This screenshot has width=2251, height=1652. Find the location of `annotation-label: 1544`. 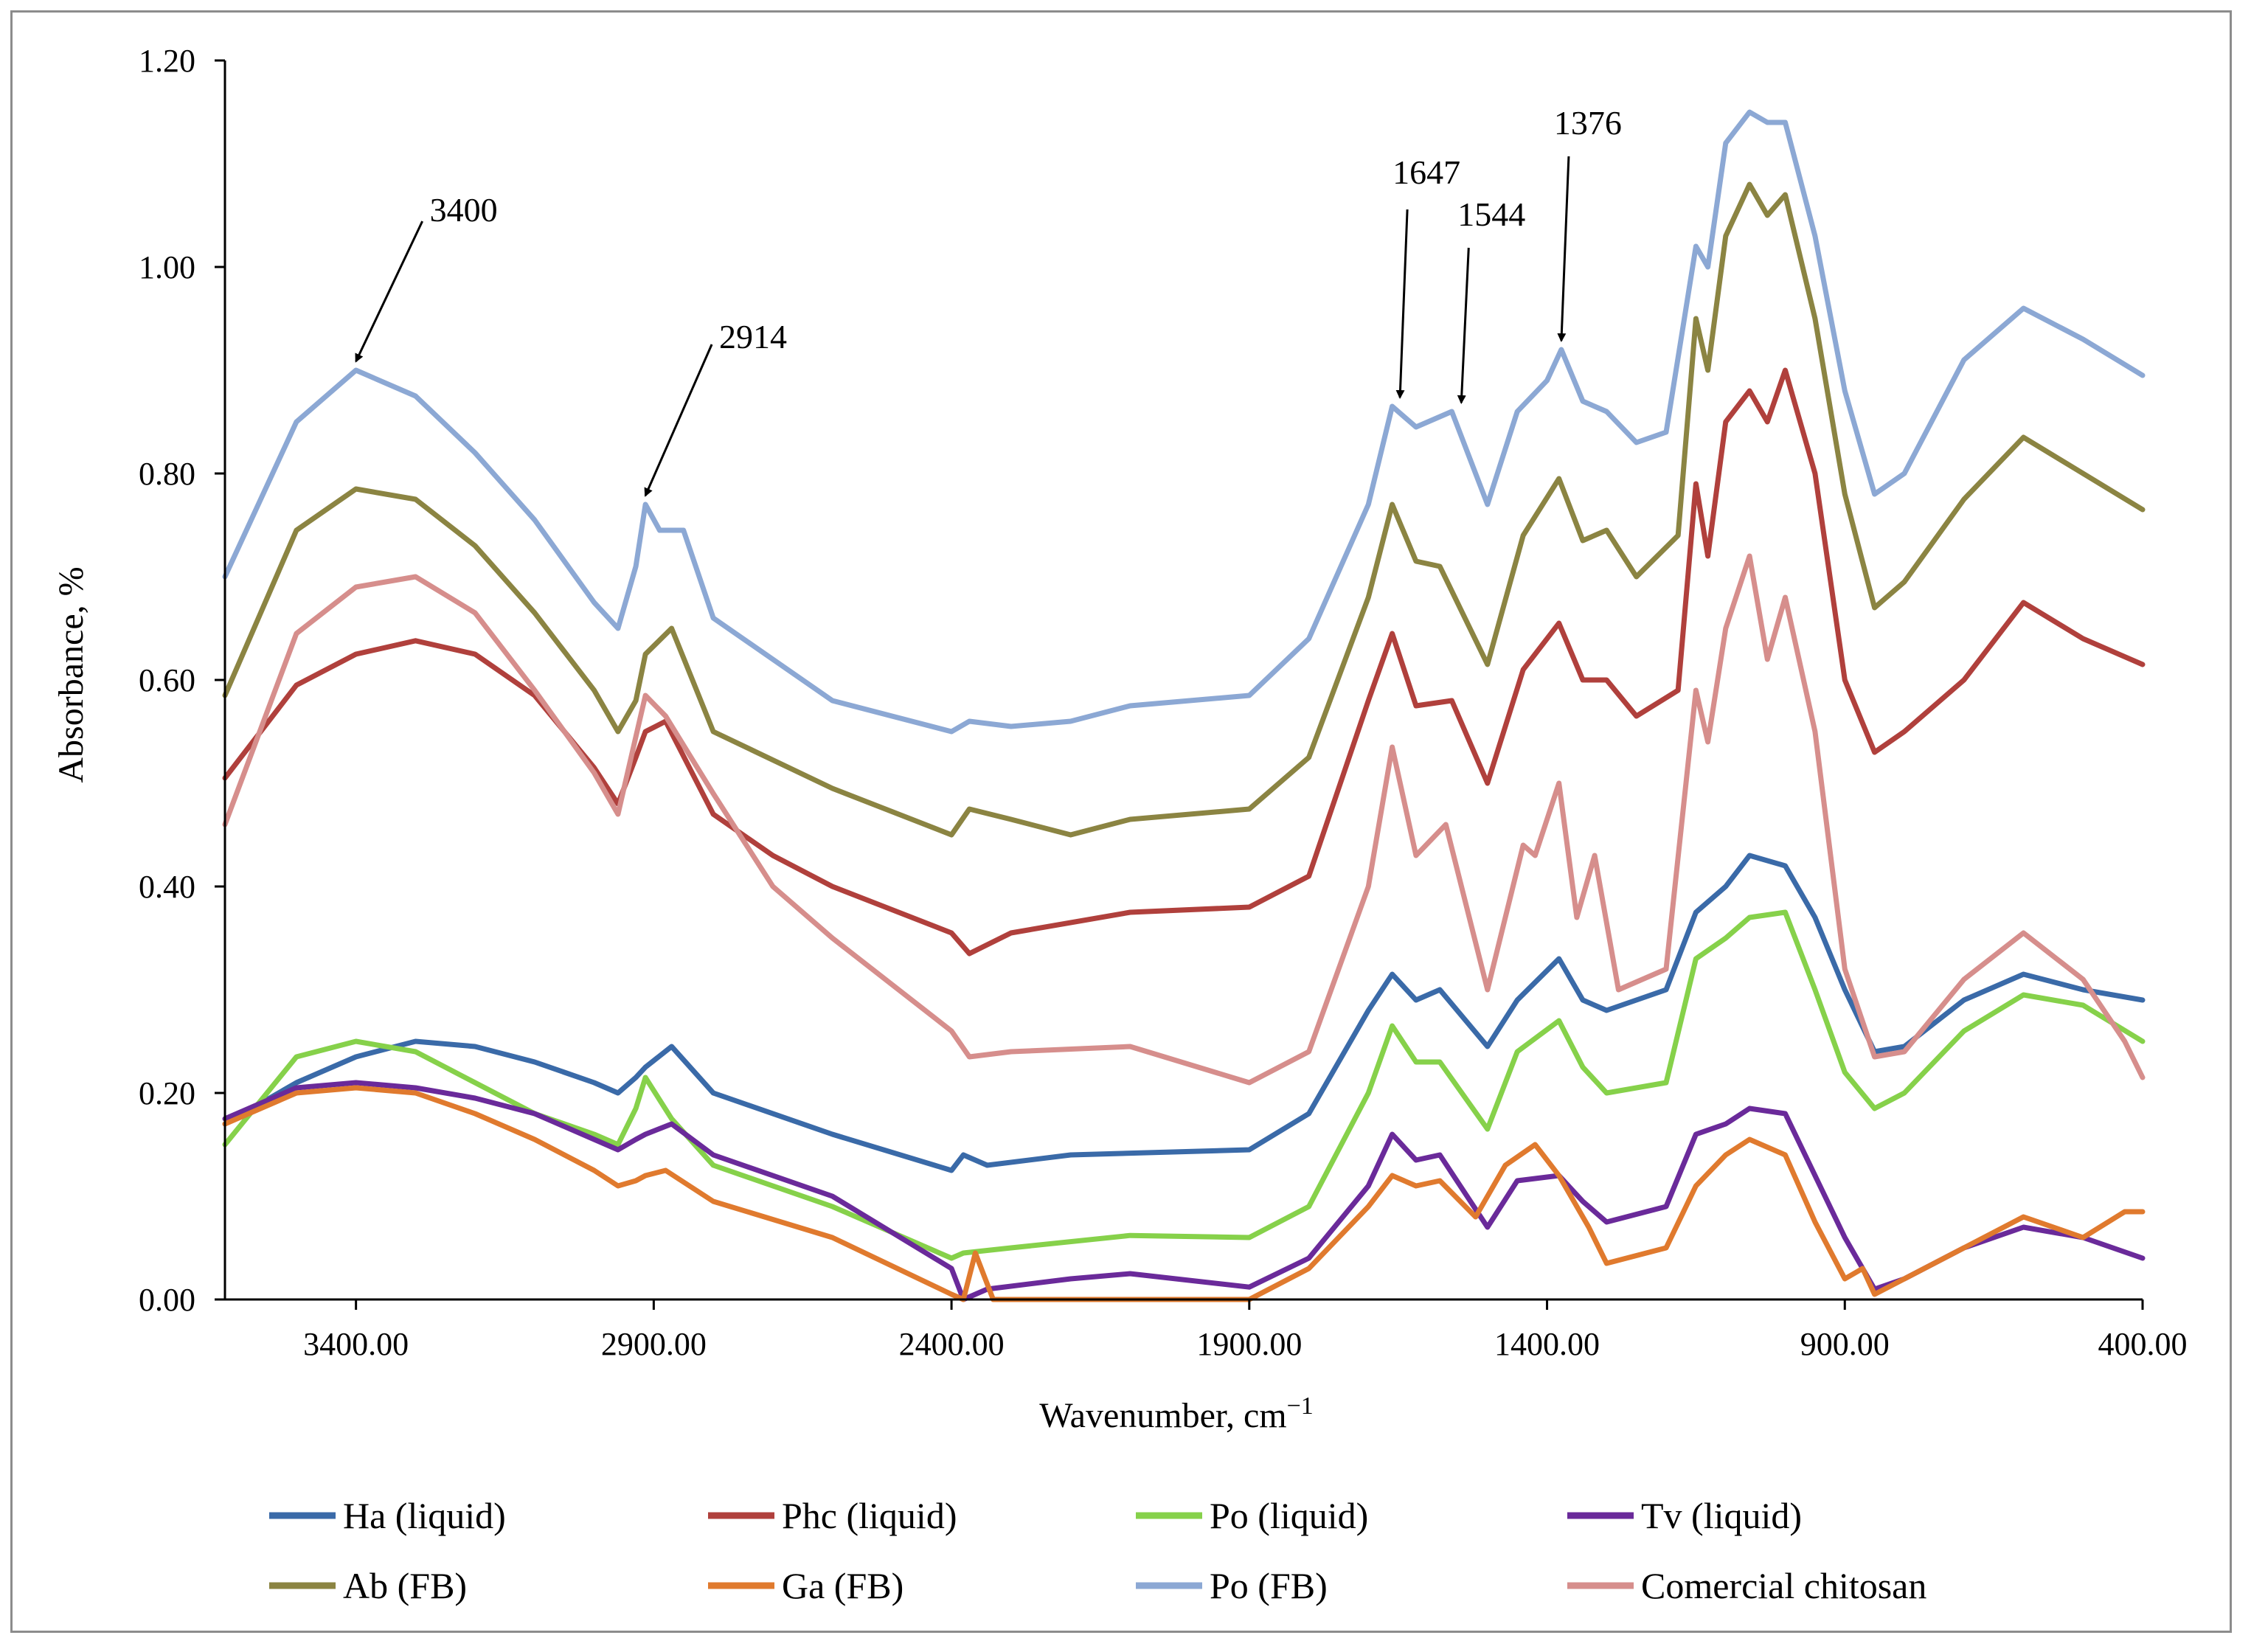

annotation-label: 1544 is located at coordinates (1491, 214).